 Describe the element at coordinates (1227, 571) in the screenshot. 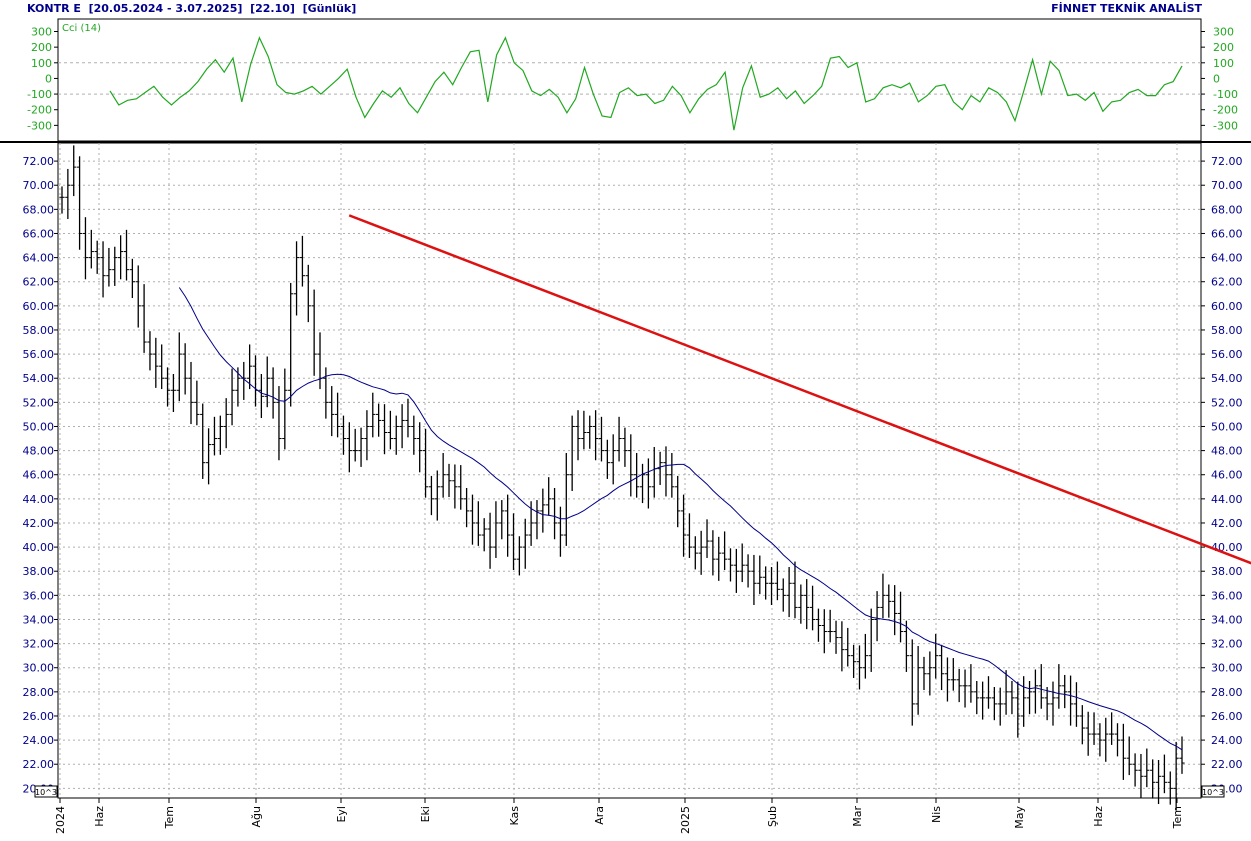

I see `price-tick-label-right: 38.00` at that location.